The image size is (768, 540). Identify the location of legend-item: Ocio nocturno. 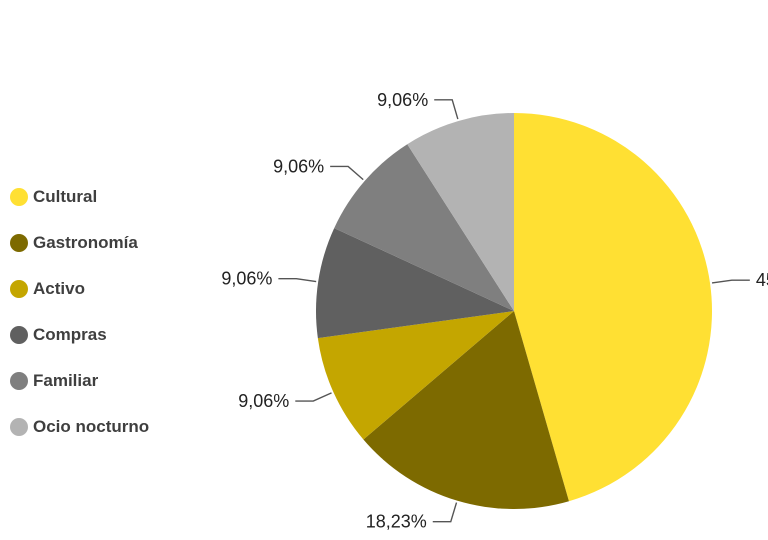
(79, 427).